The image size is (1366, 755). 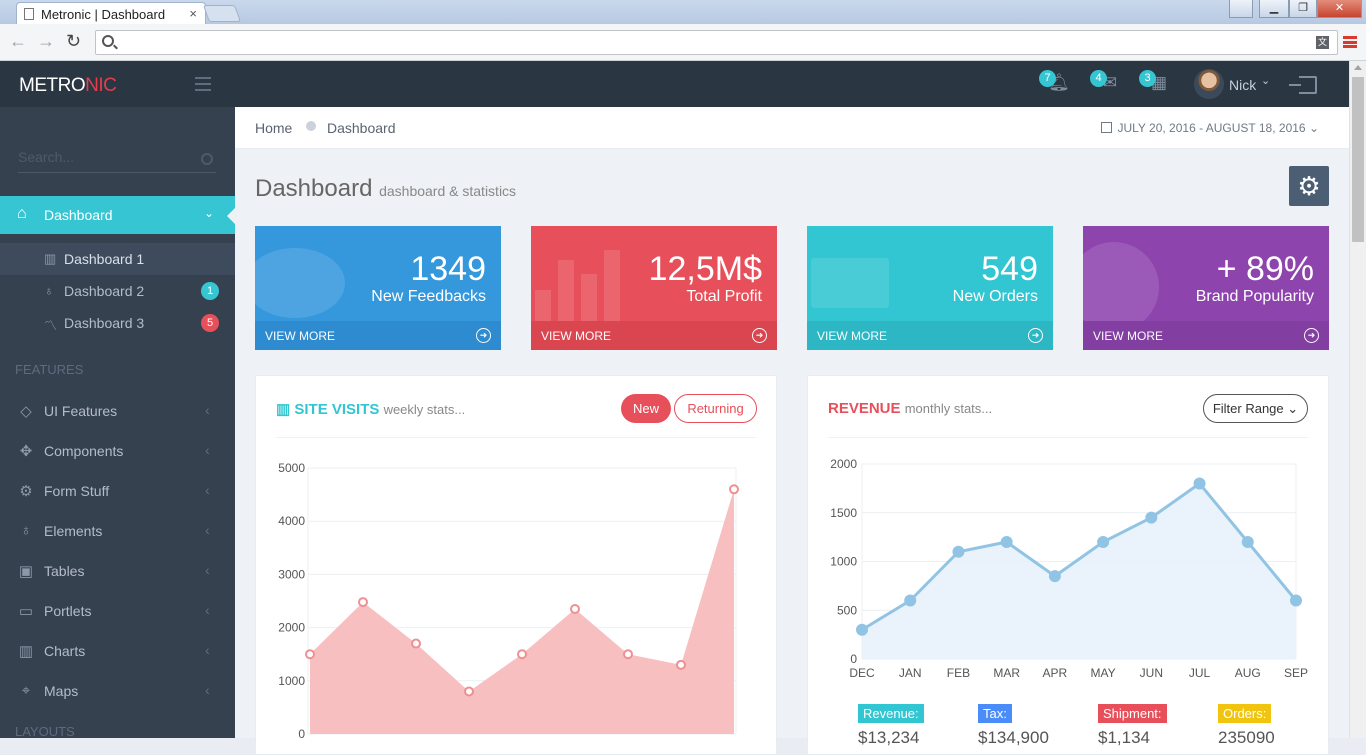 What do you see at coordinates (274, 128) in the screenshot?
I see `breadcrumb-home: Home` at bounding box center [274, 128].